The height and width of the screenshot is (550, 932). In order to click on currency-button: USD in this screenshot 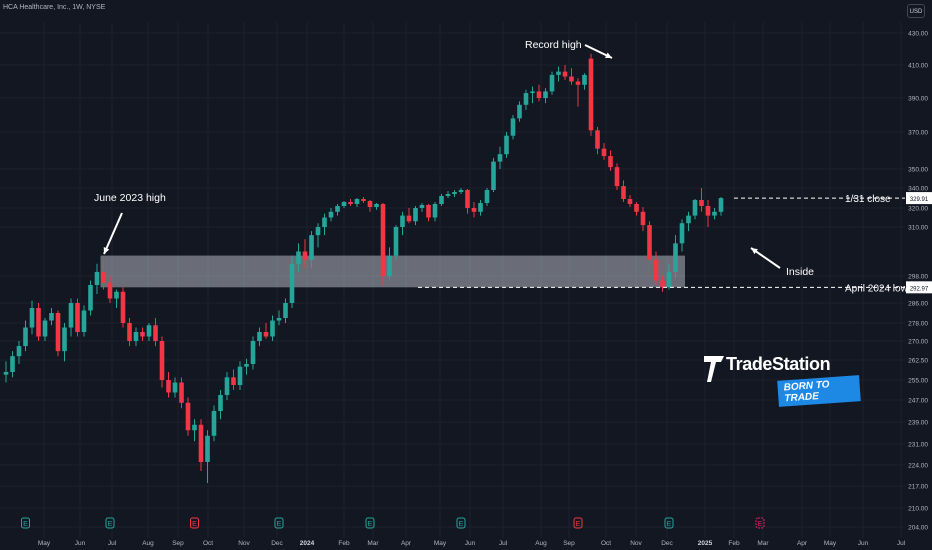, I will do `click(916, 11)`.